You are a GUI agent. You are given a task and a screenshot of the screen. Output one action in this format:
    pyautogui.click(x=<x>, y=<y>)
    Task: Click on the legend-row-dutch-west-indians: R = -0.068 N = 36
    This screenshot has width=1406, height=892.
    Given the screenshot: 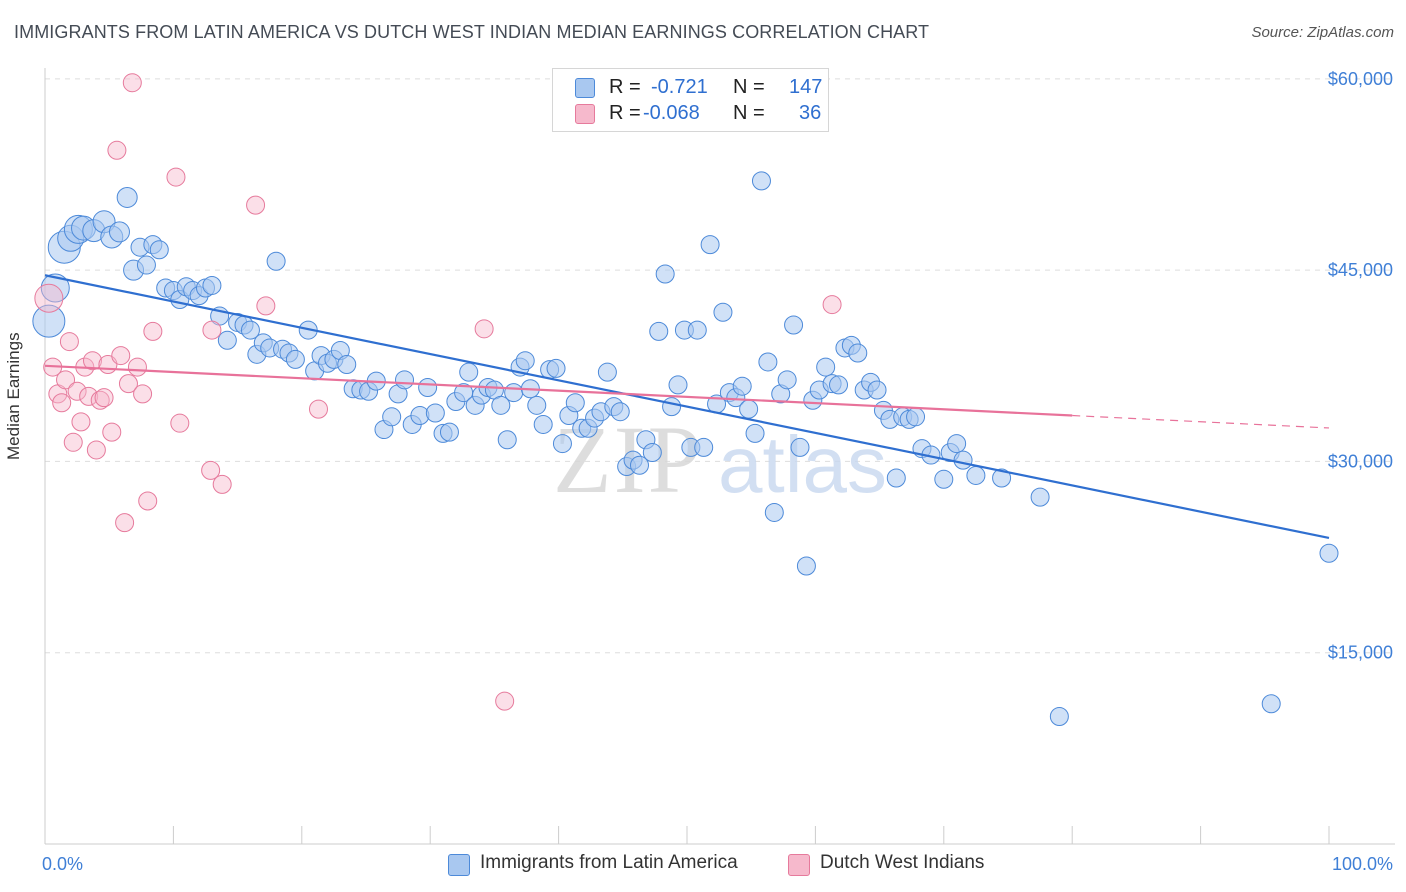 What is the action you would take?
    pyautogui.click(x=700, y=114)
    